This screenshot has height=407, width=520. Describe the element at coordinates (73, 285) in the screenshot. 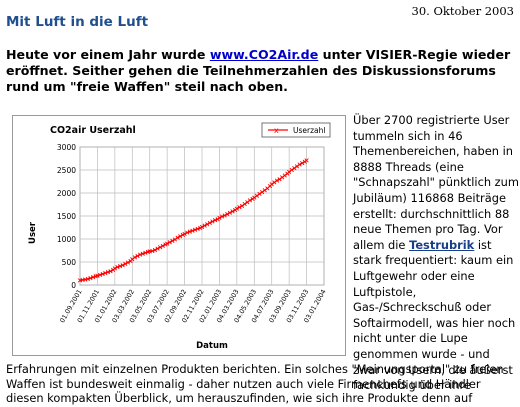

I see `y-tick-label: 0` at that location.